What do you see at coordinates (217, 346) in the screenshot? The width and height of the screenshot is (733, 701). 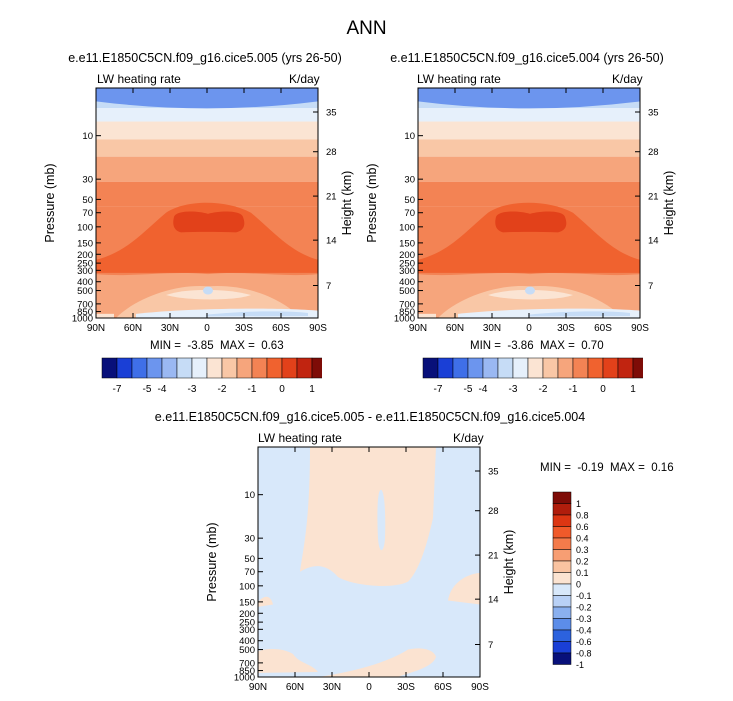 I see `panel-1-stats: MIN = -3.85 MAX = 0.63` at bounding box center [217, 346].